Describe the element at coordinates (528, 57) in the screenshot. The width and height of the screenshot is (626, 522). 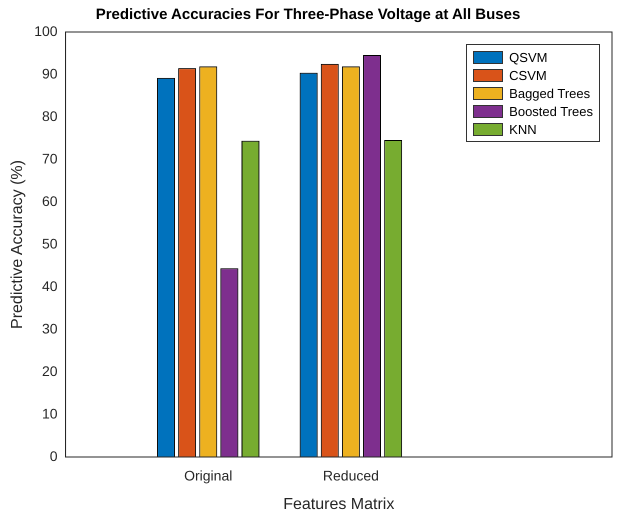
I see `legend-label: QSVM` at that location.